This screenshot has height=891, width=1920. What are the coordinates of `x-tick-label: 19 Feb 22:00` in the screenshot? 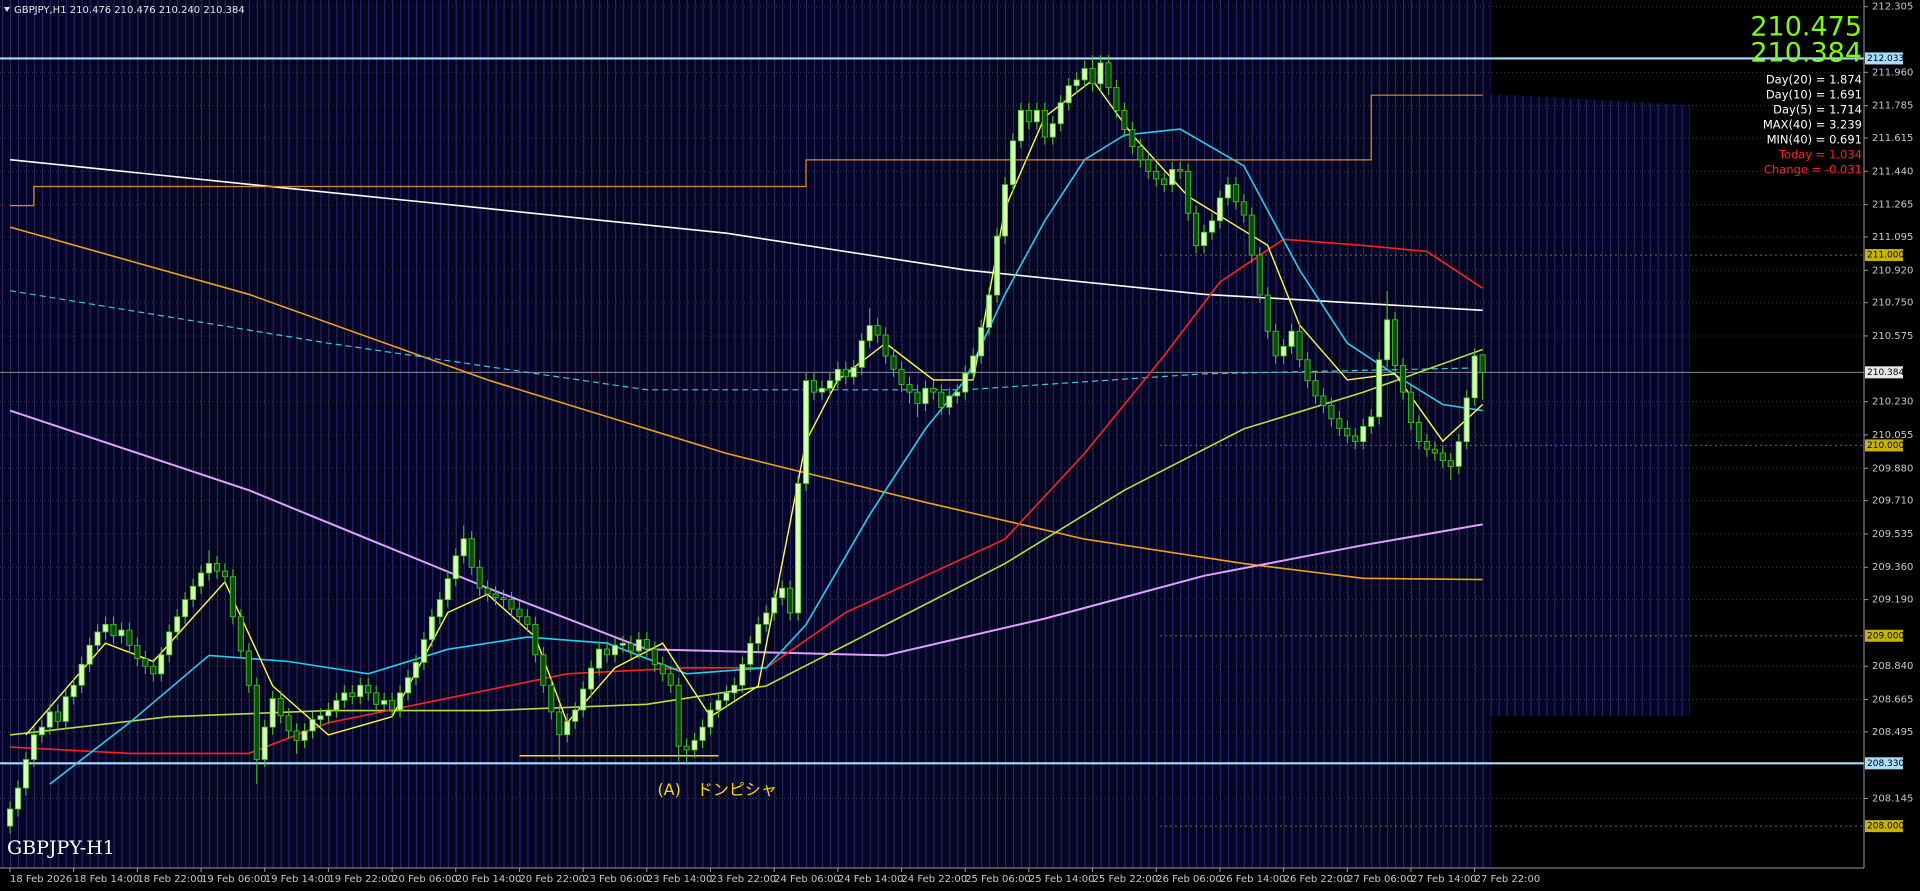 It's located at (361, 879).